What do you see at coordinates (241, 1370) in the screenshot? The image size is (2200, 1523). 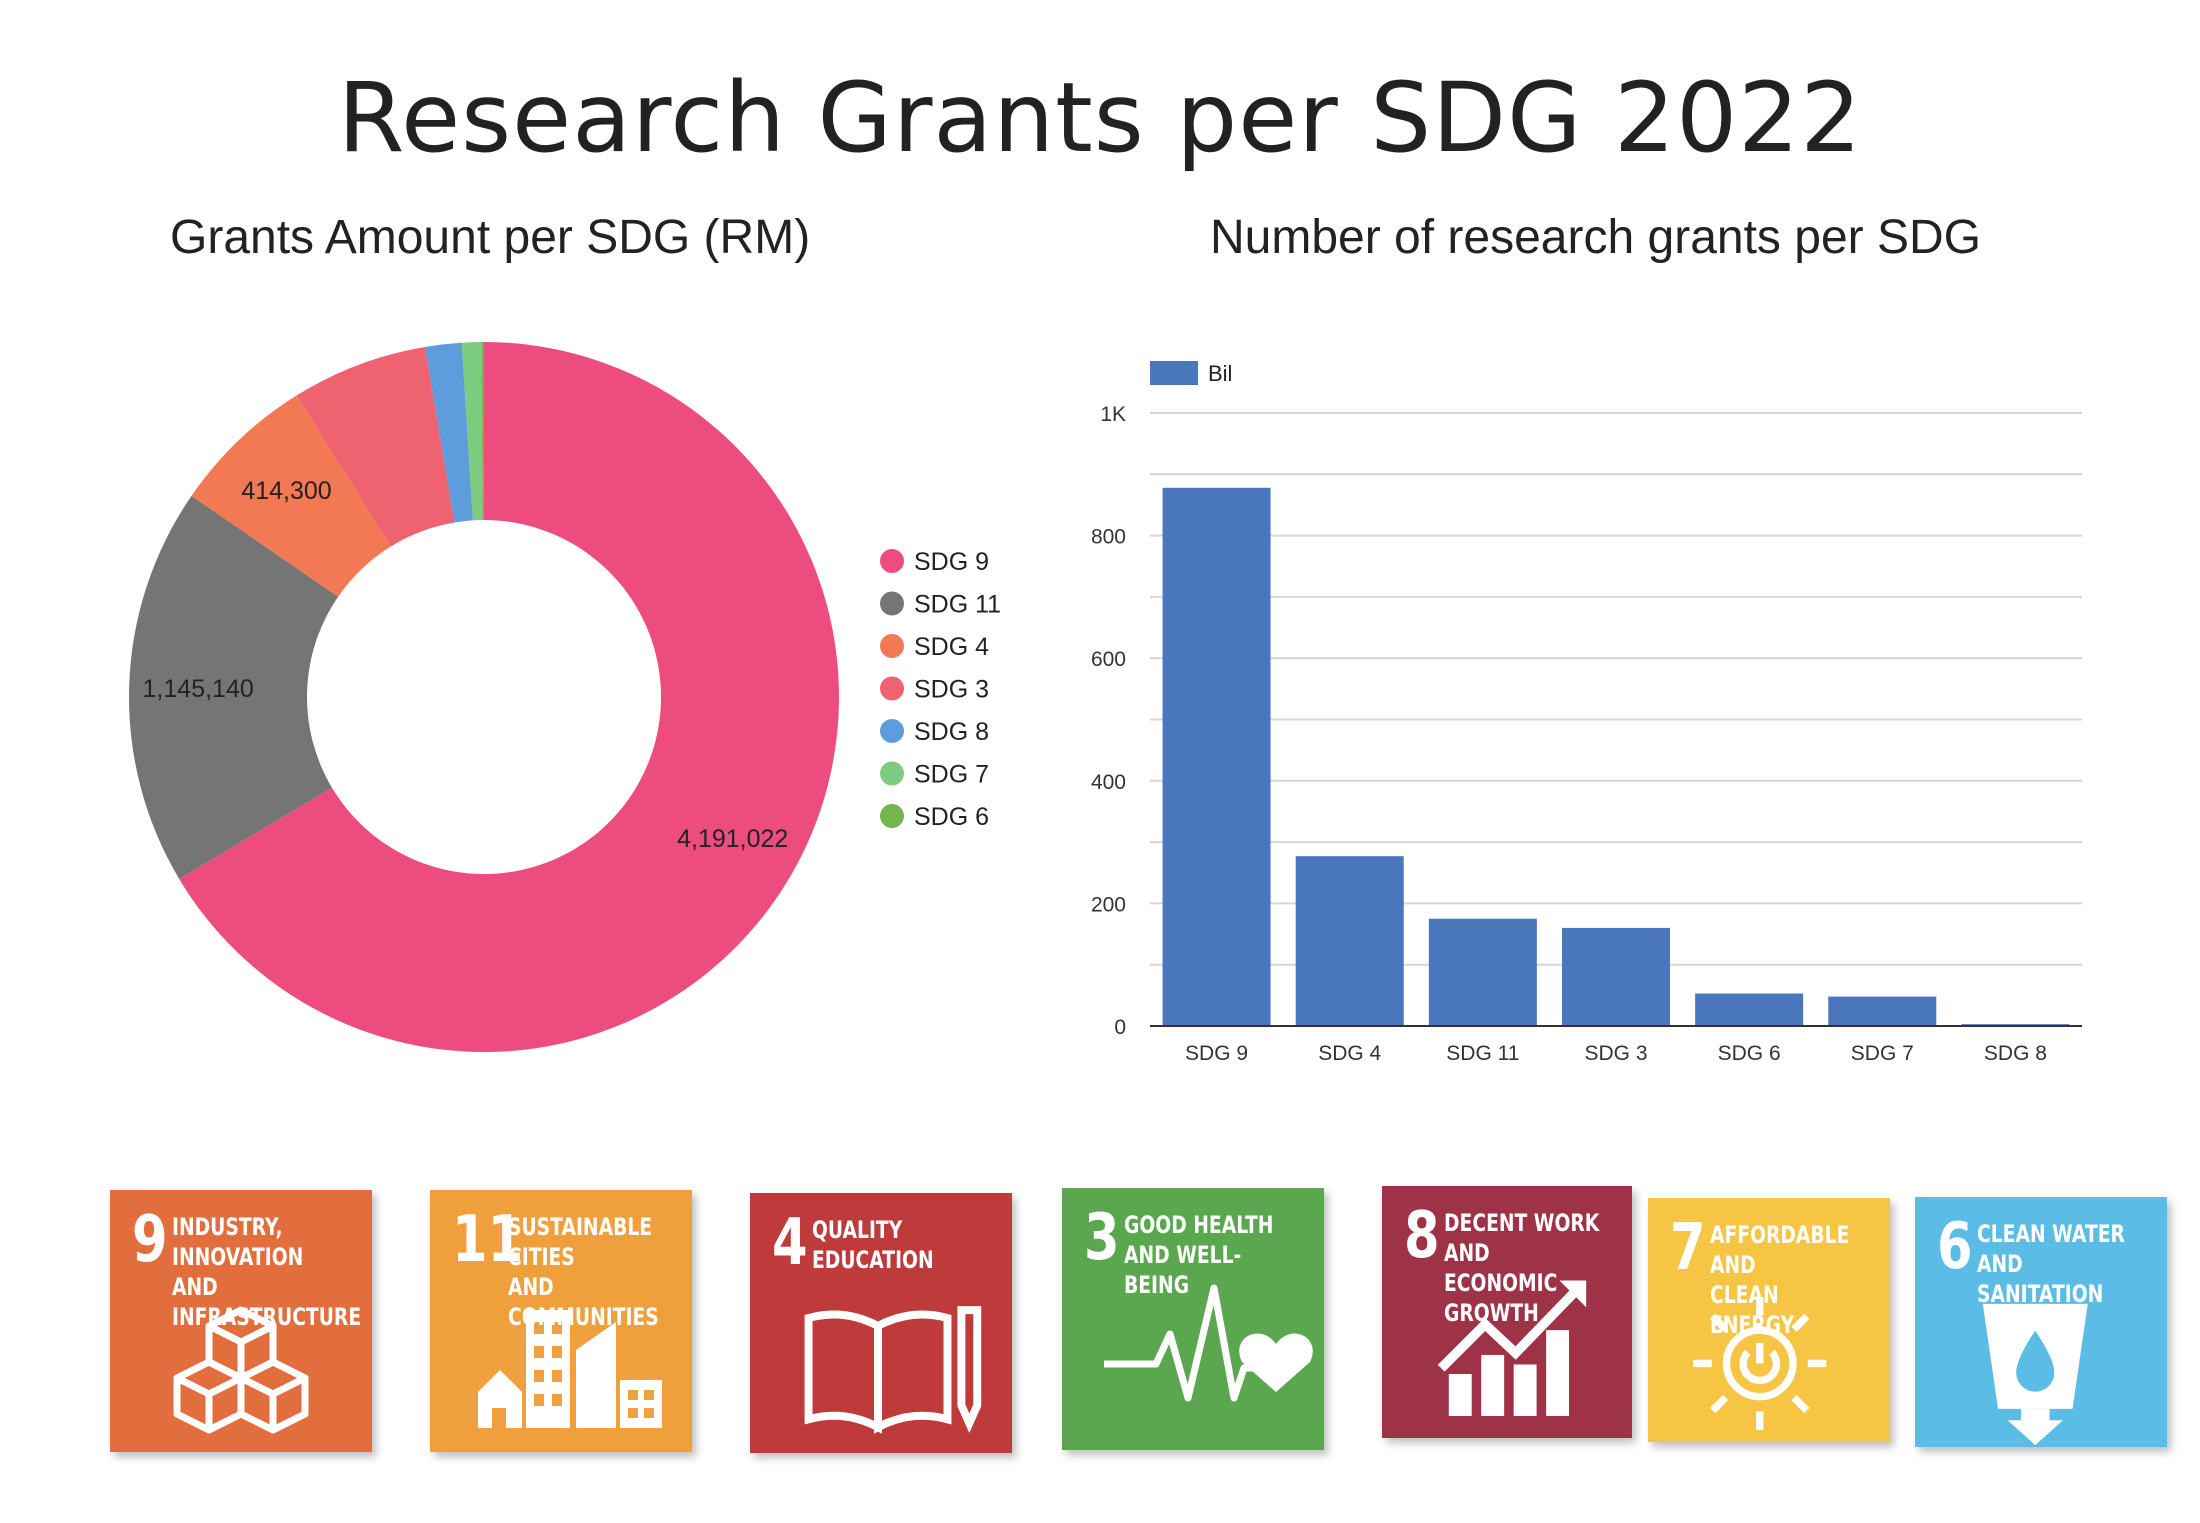 I see `cubes-icon` at bounding box center [241, 1370].